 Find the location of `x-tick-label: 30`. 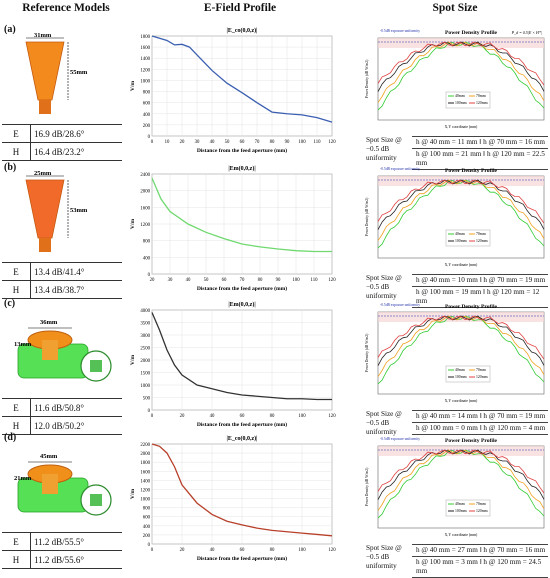

x-tick-label: 30 is located at coordinates (197, 142).